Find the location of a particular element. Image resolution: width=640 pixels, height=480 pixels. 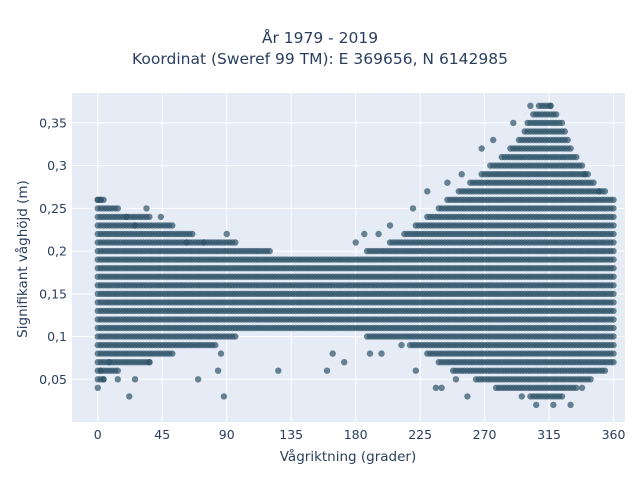

x-tick-label: 360 is located at coordinates (614, 434).